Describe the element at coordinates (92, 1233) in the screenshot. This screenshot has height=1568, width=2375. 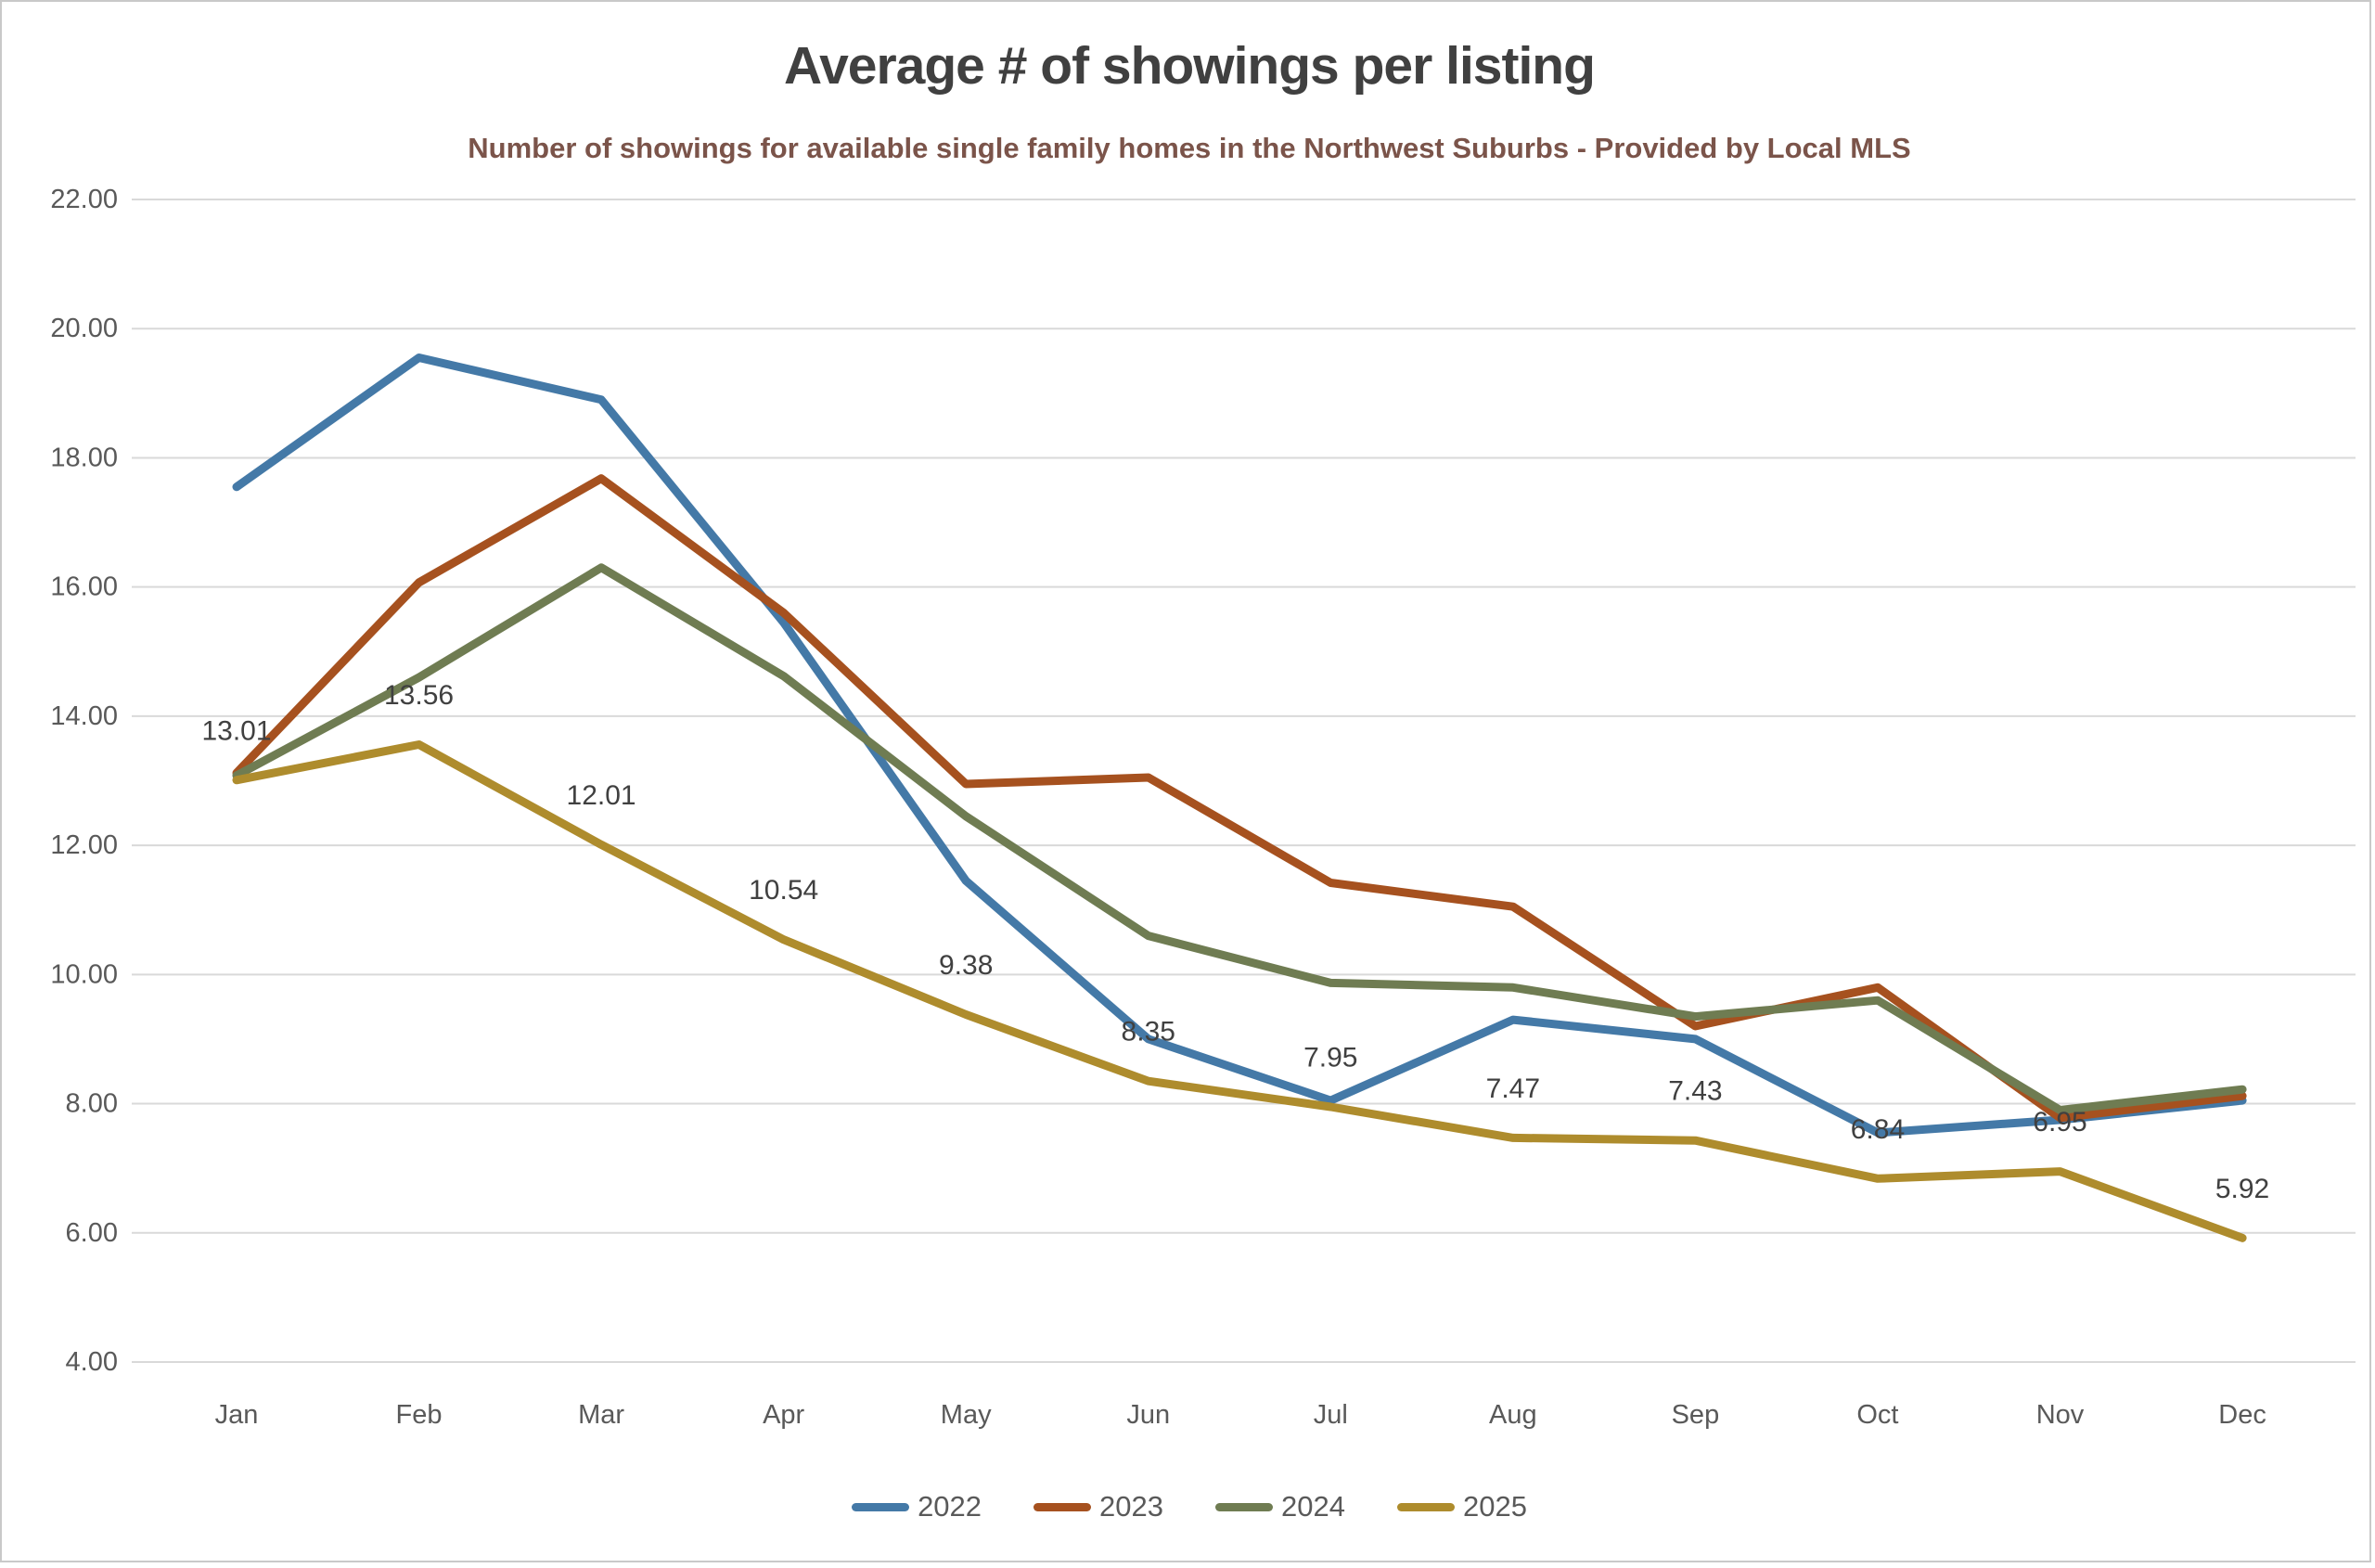
I see `y-axis-tick-label: 6.00` at that location.